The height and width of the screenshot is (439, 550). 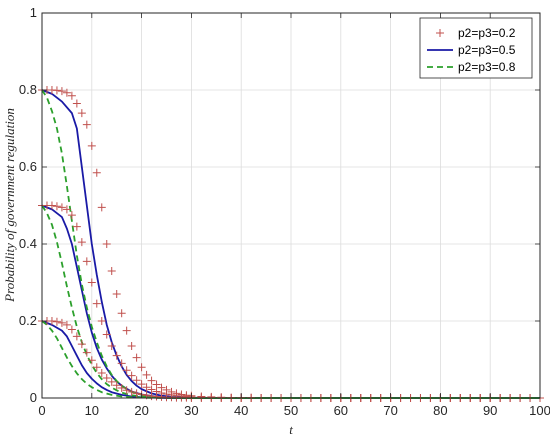 What do you see at coordinates (487, 67) in the screenshot?
I see `legend-label: p2=p3=0.8` at bounding box center [487, 67].